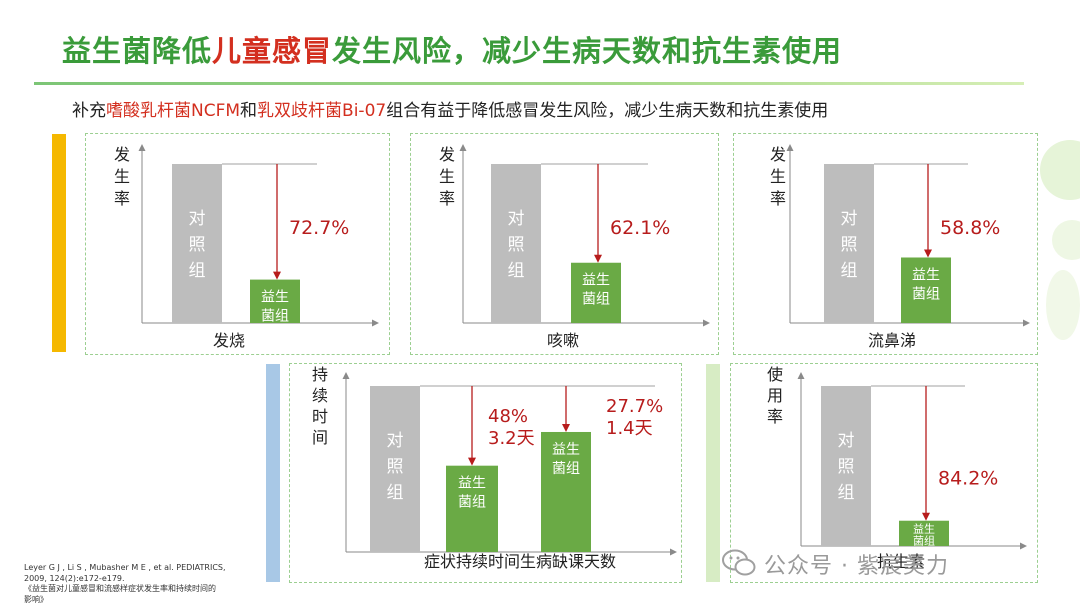 This screenshot has width=1080, height=608. What do you see at coordinates (320, 437) in the screenshot?
I see `y-axis-label-char: 间` at bounding box center [320, 437].